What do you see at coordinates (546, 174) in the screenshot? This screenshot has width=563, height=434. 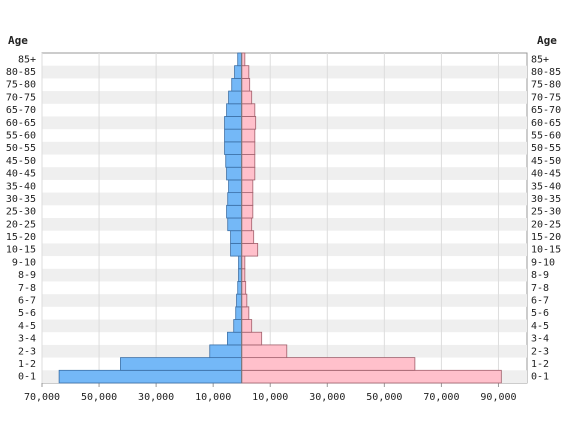 I see `y-tick-label-right: 40-45` at bounding box center [546, 174].